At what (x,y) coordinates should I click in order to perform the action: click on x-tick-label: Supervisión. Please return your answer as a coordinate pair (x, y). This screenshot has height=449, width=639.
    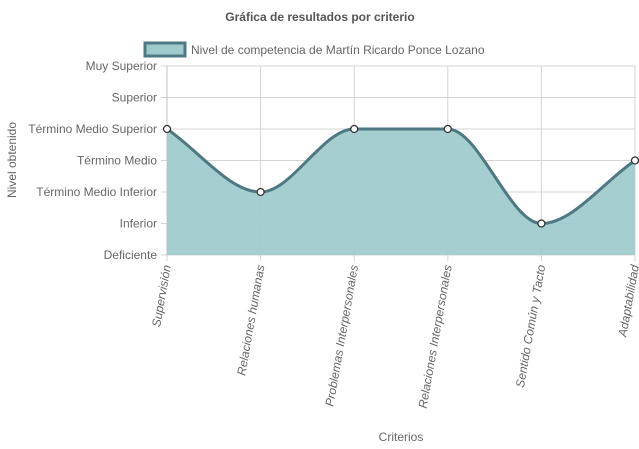
    Looking at the image, I should click on (161, 295).